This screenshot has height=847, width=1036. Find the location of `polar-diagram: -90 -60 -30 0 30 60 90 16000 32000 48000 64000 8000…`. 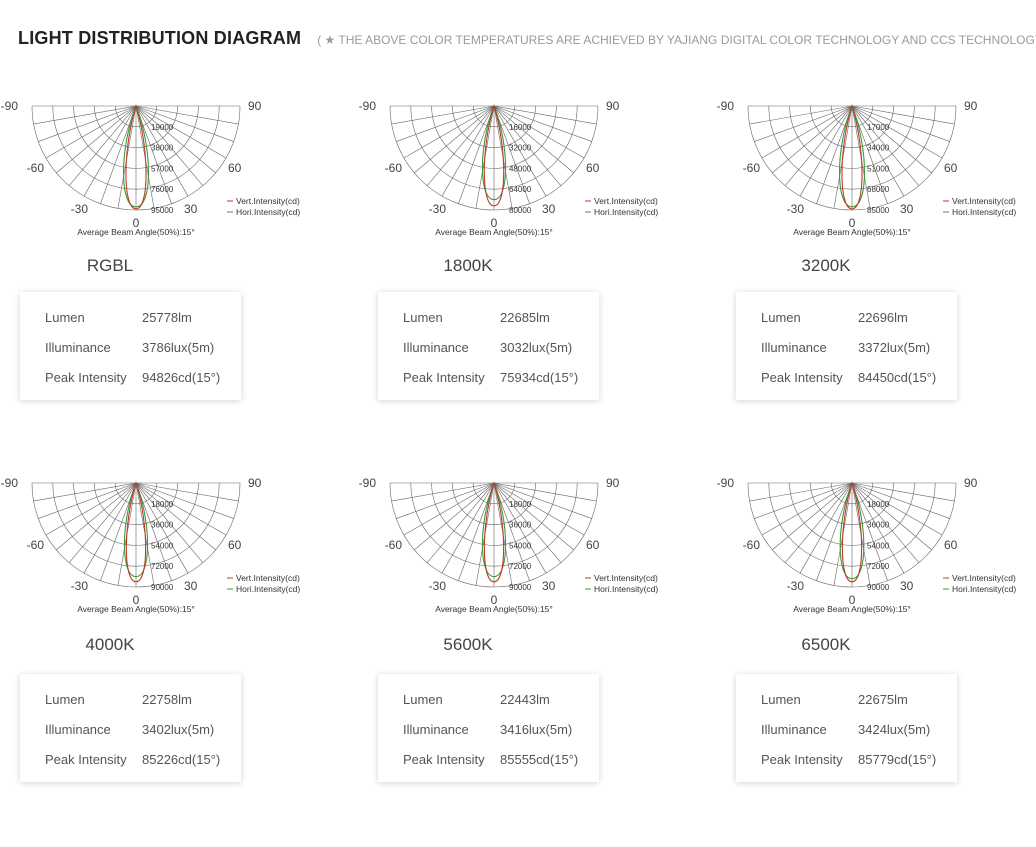

polar-diagram: -90 -60 -30 0 30 60 90 16000 32000 48000 64000 8000… is located at coordinates (509, 168).